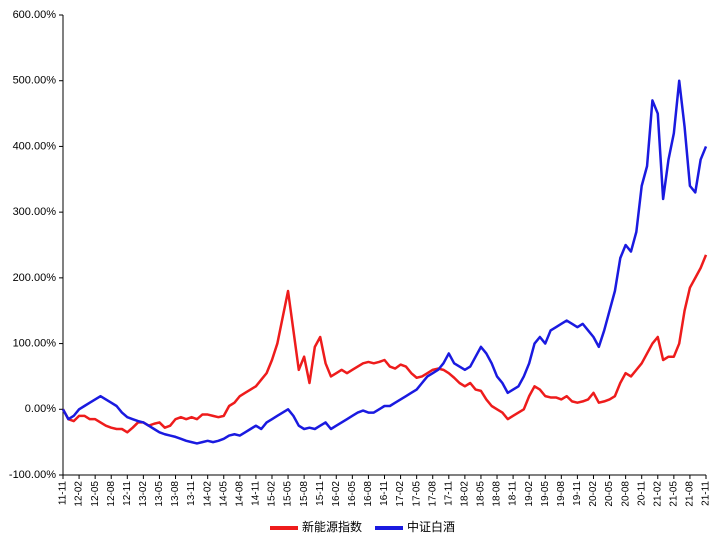  I want to click on x-tick-label: 16-11, so click(384, 493).